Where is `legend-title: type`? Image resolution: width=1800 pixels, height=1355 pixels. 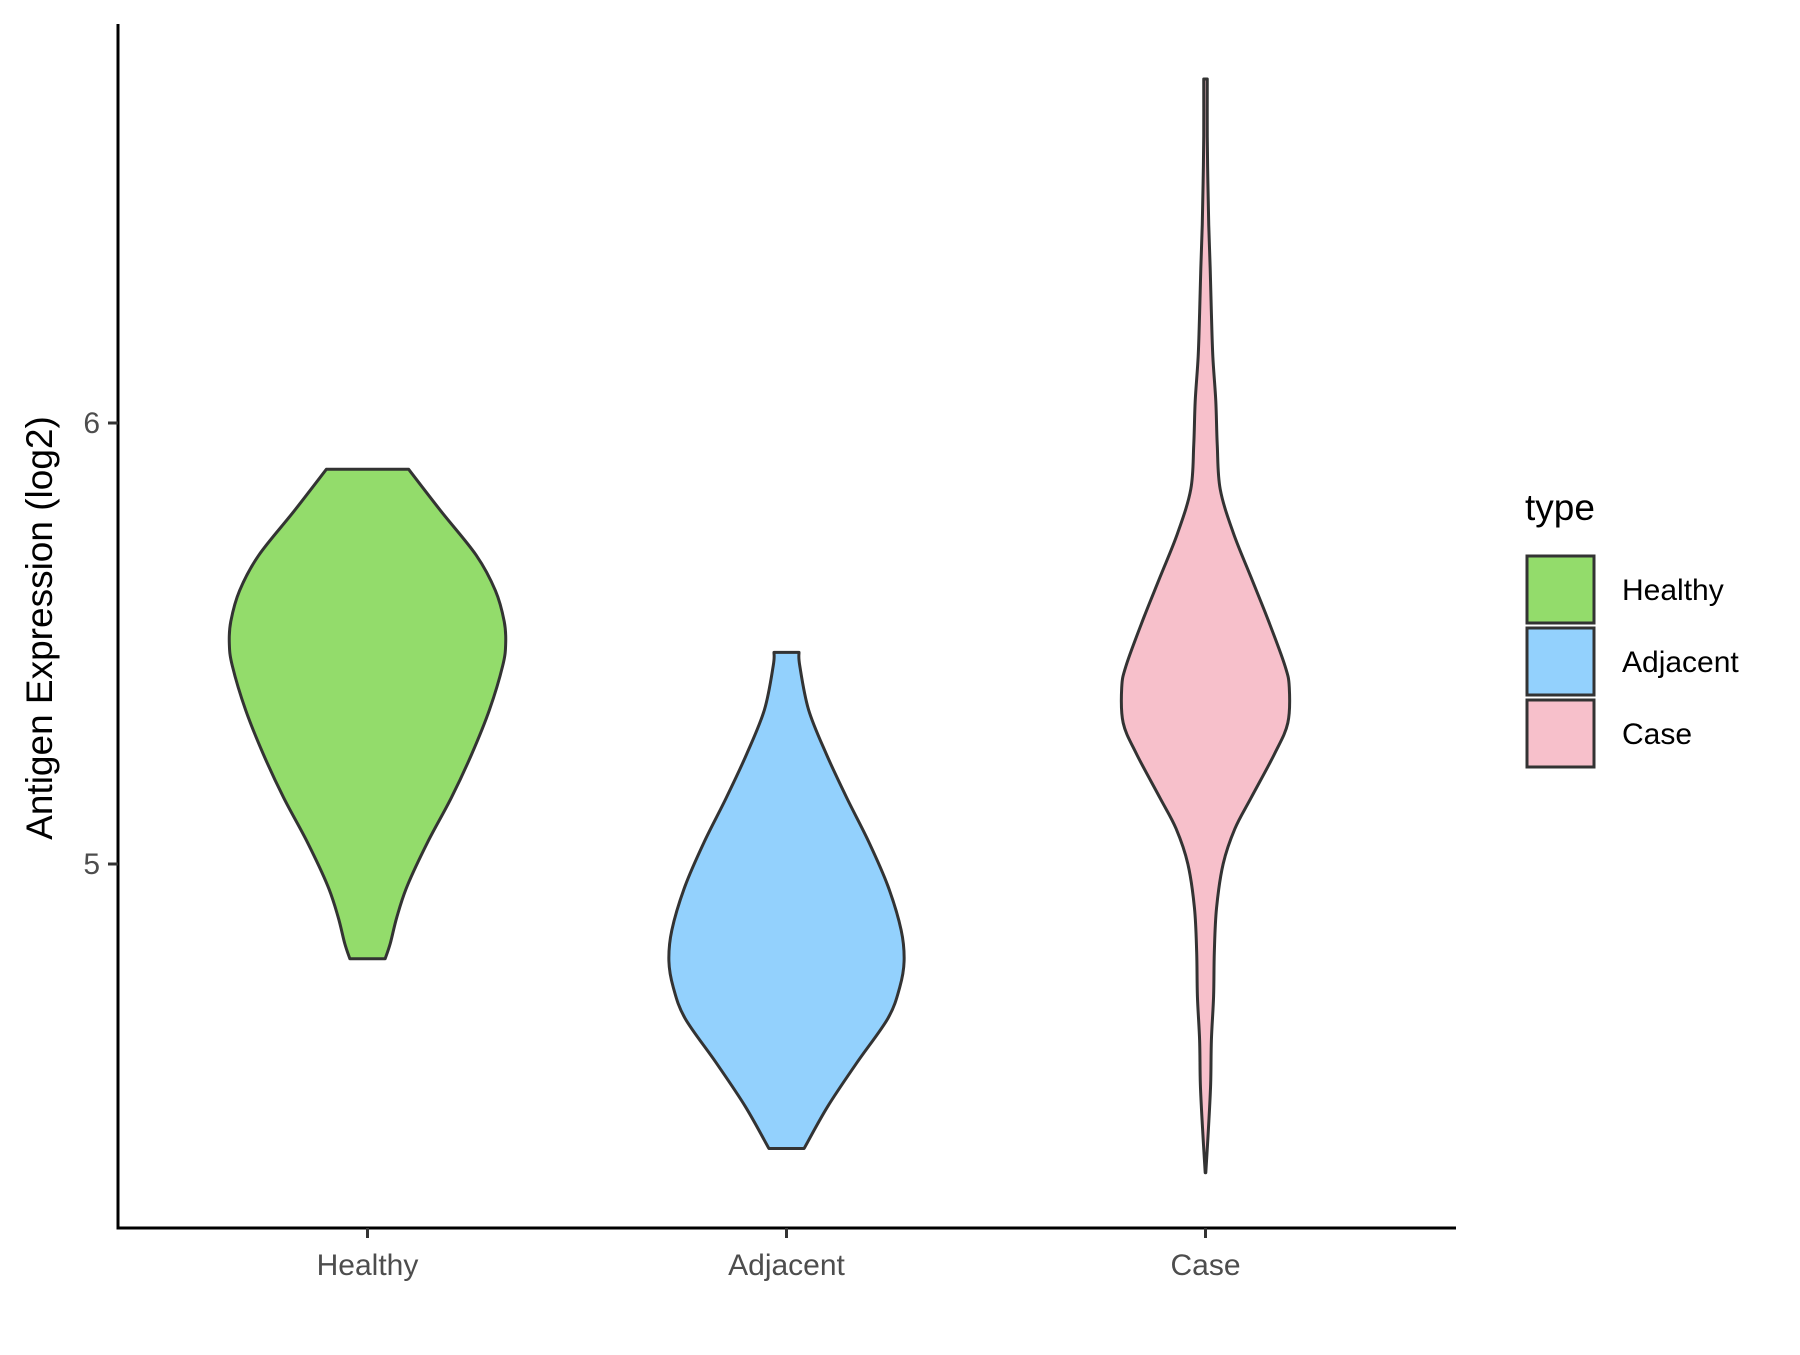 legend-title: type is located at coordinates (1560, 507).